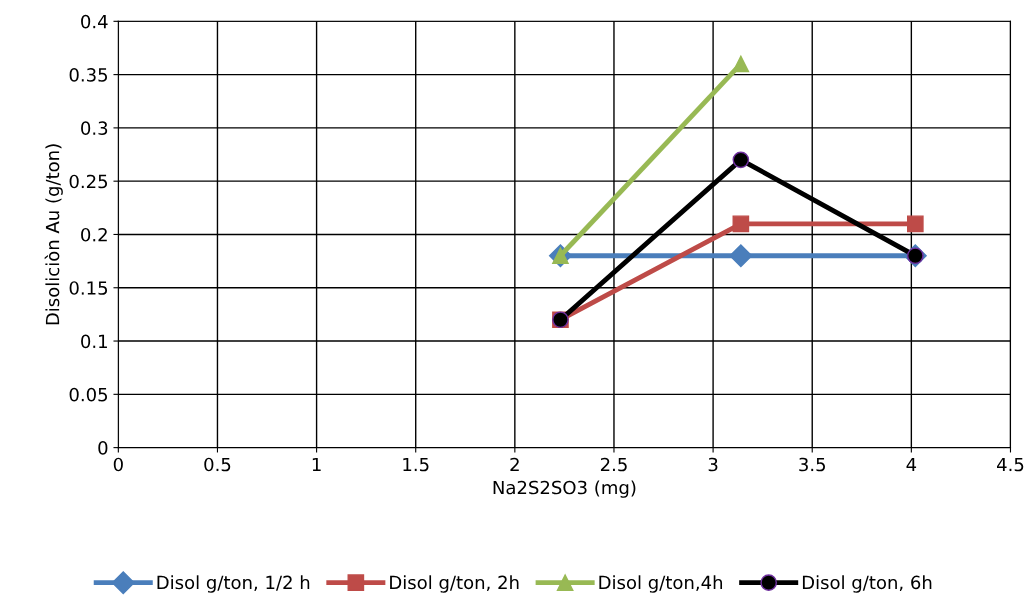 Image resolution: width=1029 pixels, height=609 pixels. What do you see at coordinates (88, 181) in the screenshot?
I see `y-tick-label: 0.25` at bounding box center [88, 181].